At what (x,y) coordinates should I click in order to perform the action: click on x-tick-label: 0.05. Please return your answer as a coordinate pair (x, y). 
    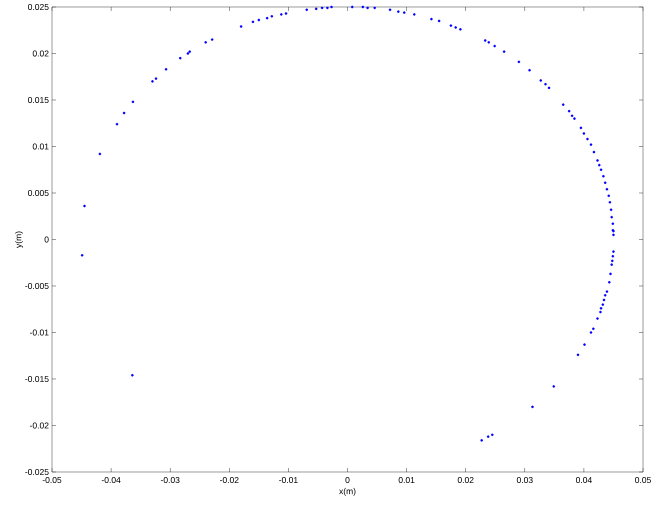
    Looking at the image, I should click on (643, 480).